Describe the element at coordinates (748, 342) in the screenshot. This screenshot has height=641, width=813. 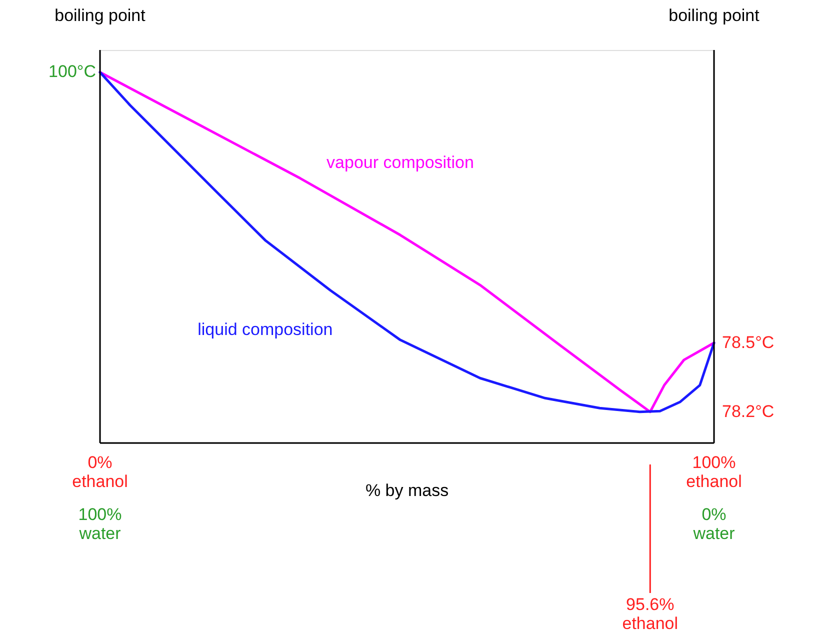
I see `annotation: 78.5°C` at that location.